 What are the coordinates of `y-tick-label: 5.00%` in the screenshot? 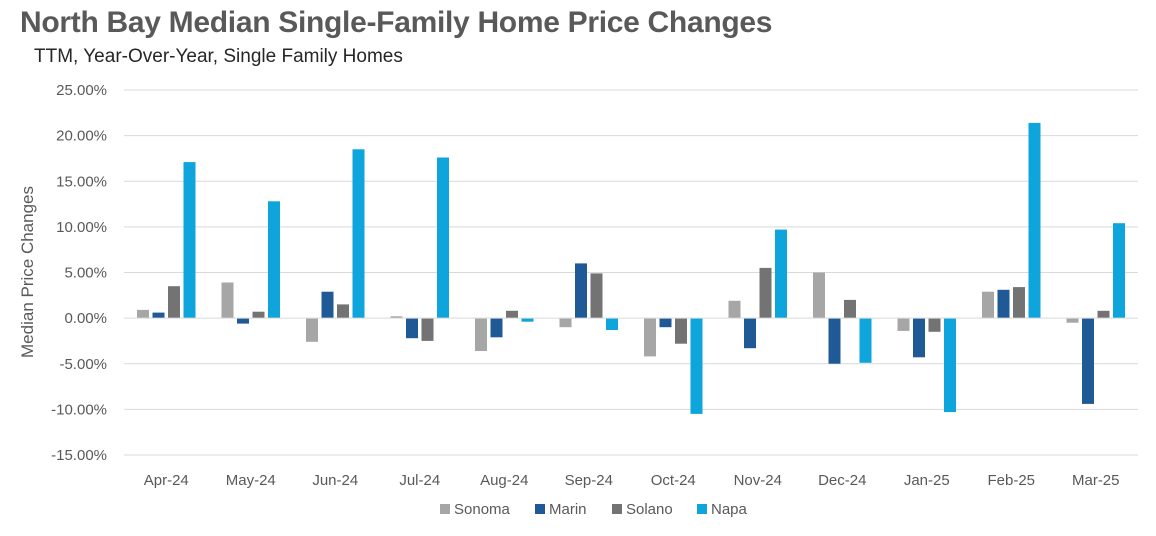 It's located at (85, 273).